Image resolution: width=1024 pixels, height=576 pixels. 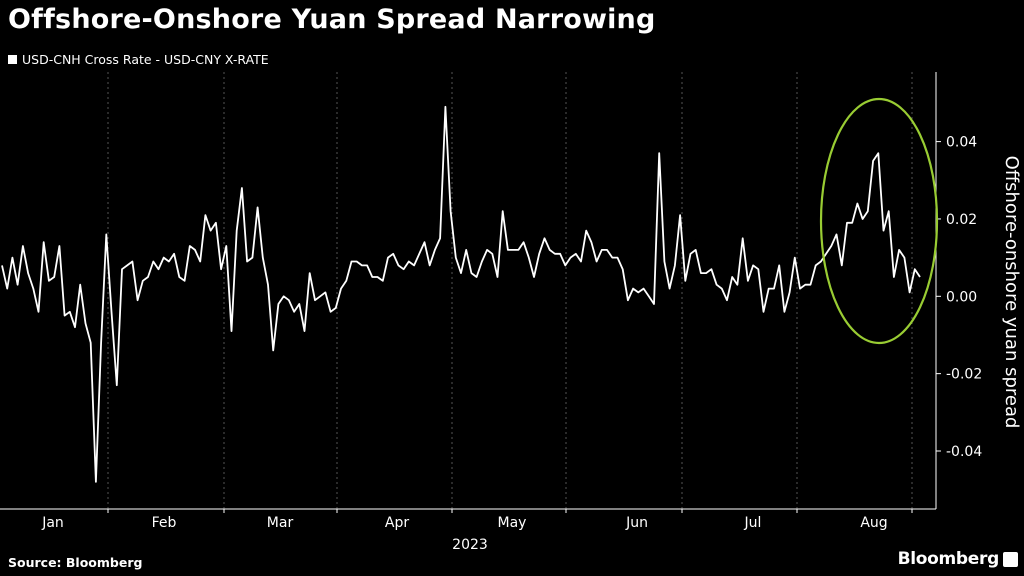 I want to click on x-tick-label-feb: Feb, so click(x=164, y=523).